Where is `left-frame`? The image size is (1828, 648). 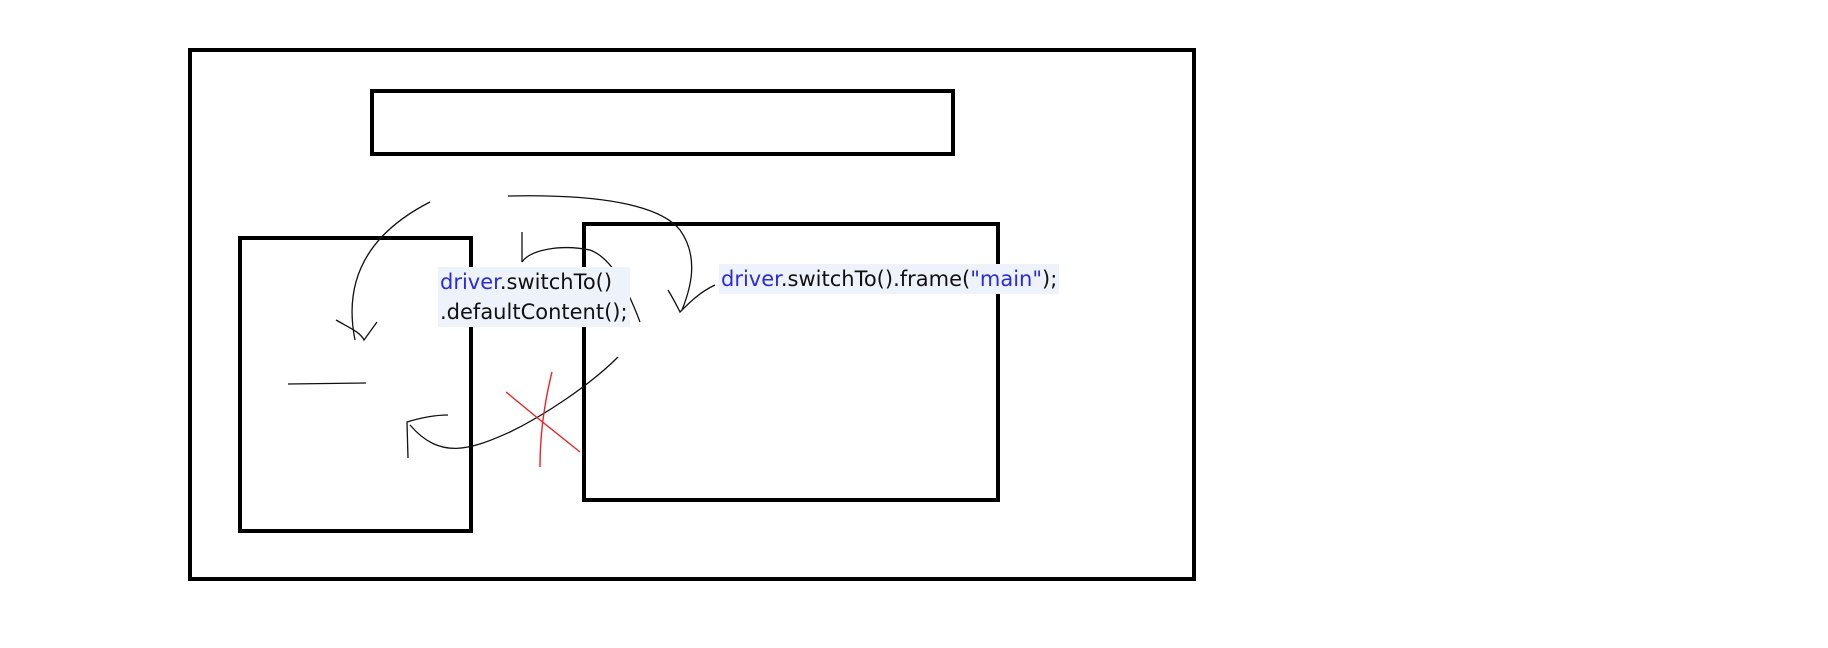 left-frame is located at coordinates (355, 384).